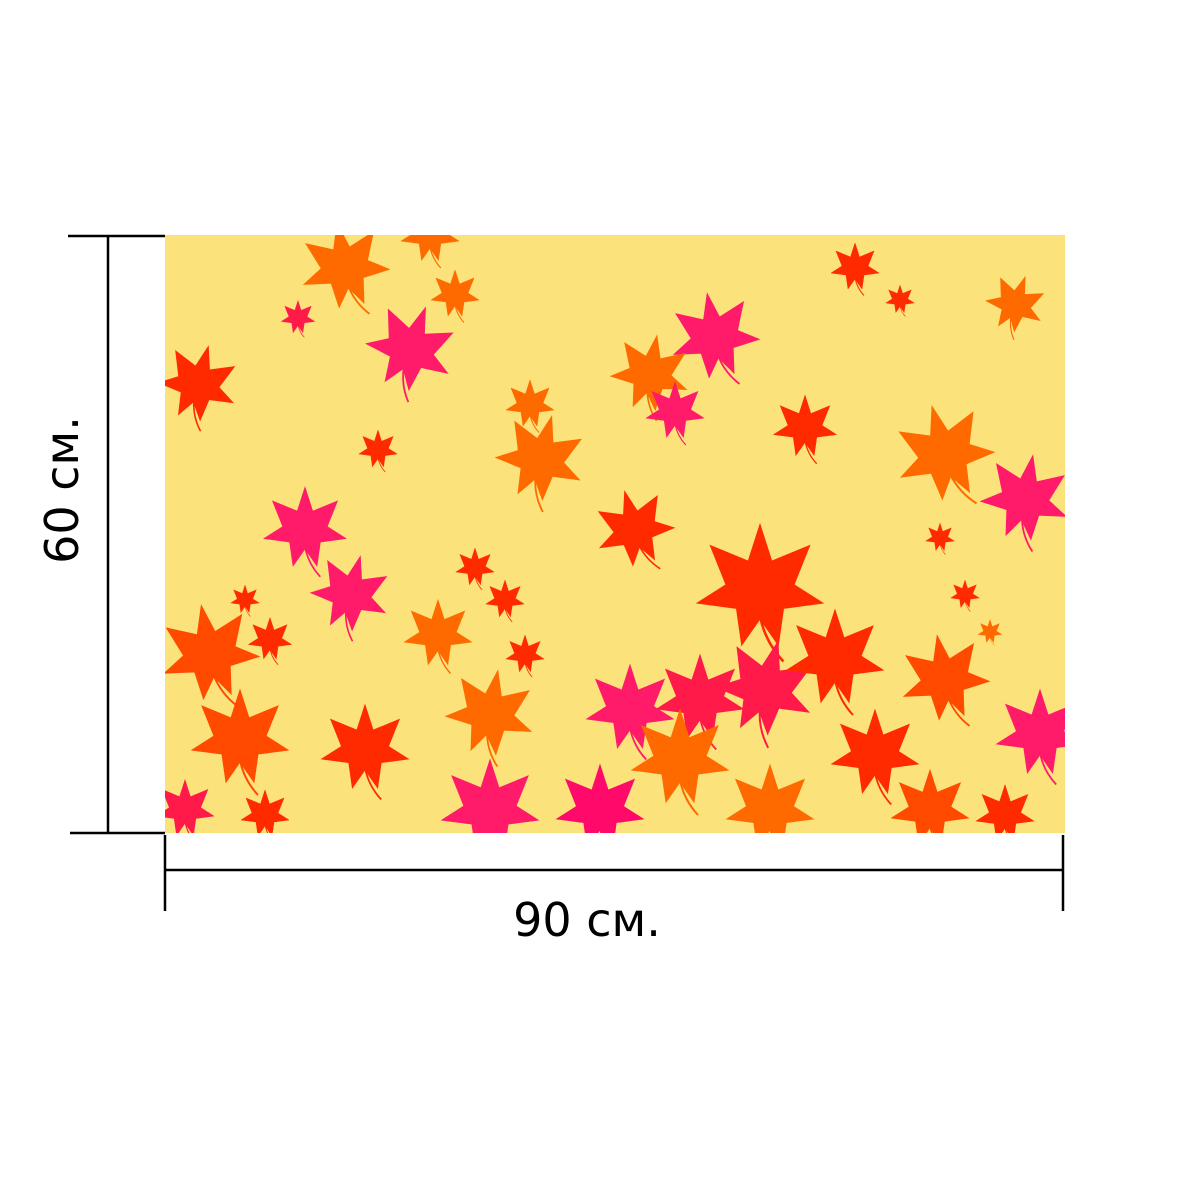  What do you see at coordinates (62, 490) in the screenshot?
I see `height-label: 60 см.` at bounding box center [62, 490].